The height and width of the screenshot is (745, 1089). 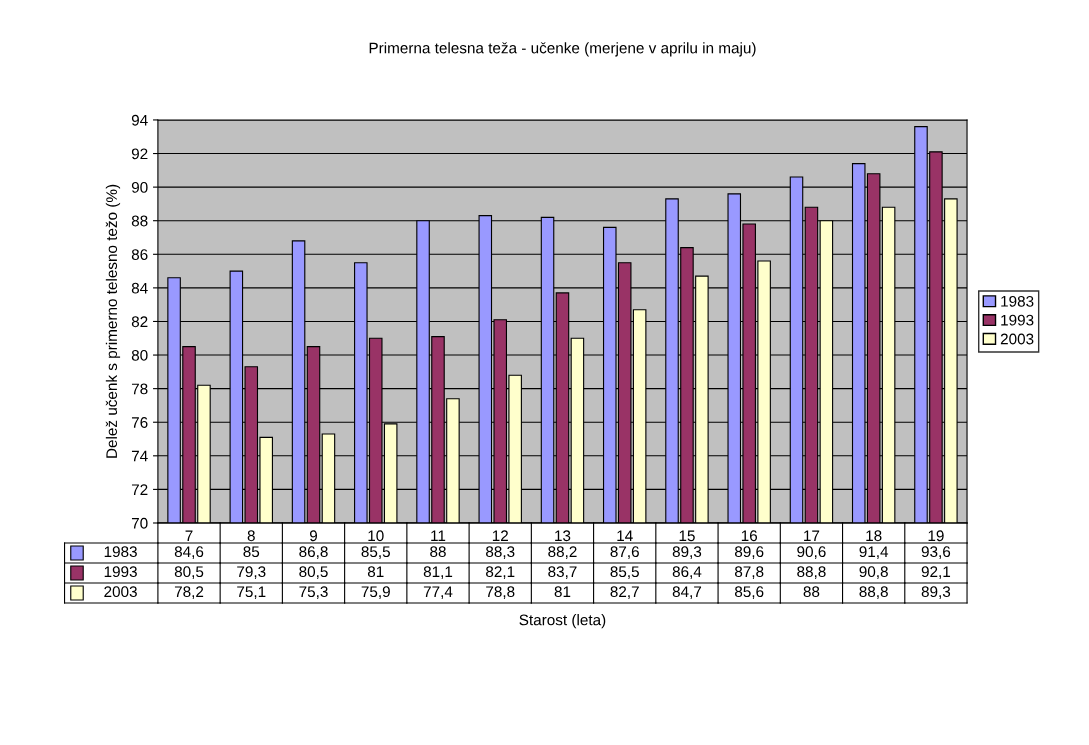 I want to click on data-label: 88,2, so click(x=562, y=552).